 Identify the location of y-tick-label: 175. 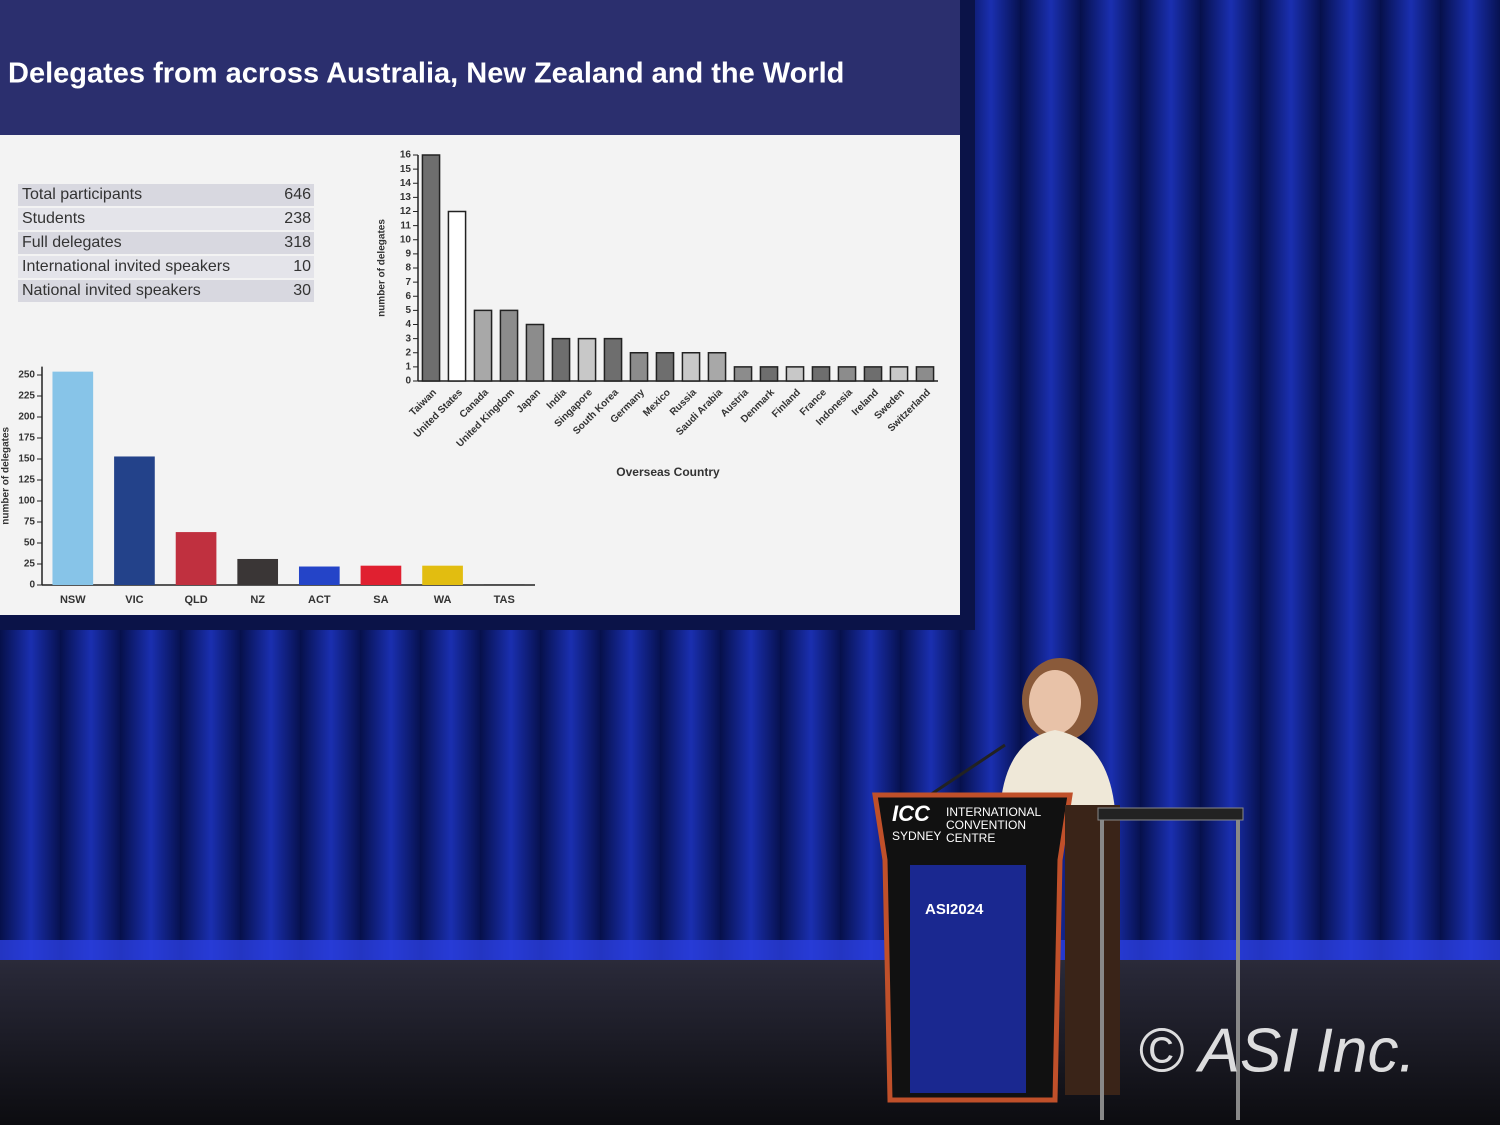
(26, 438).